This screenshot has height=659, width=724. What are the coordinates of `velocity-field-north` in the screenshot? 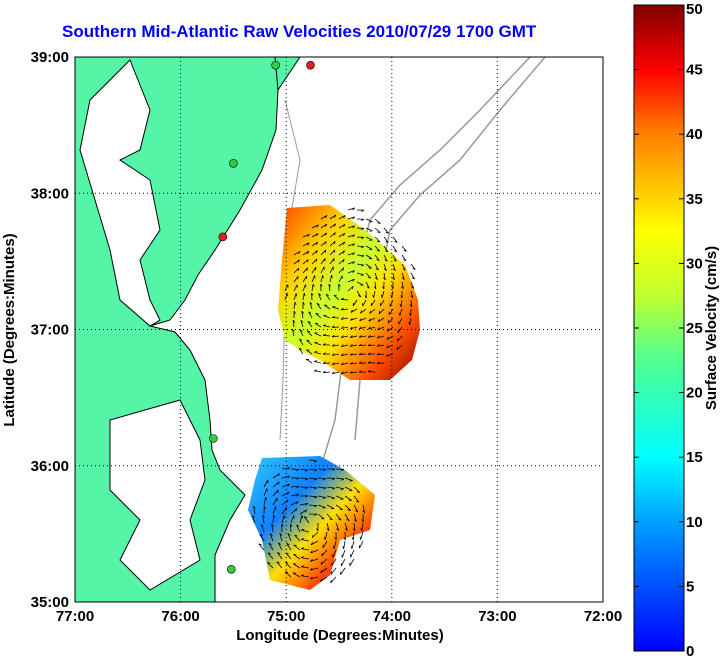 It's located at (349, 292).